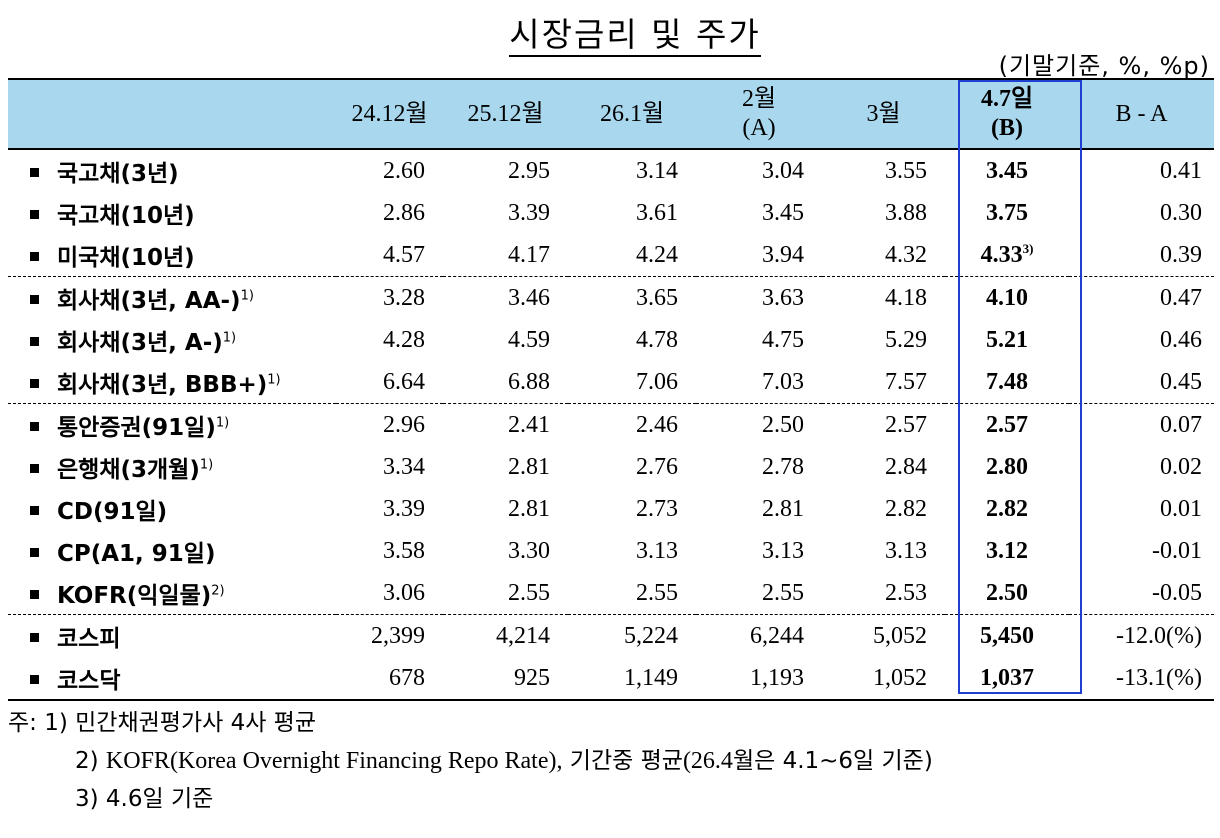 This screenshot has height=838, width=1220. I want to click on cell-value: 3.30, so click(529, 550).